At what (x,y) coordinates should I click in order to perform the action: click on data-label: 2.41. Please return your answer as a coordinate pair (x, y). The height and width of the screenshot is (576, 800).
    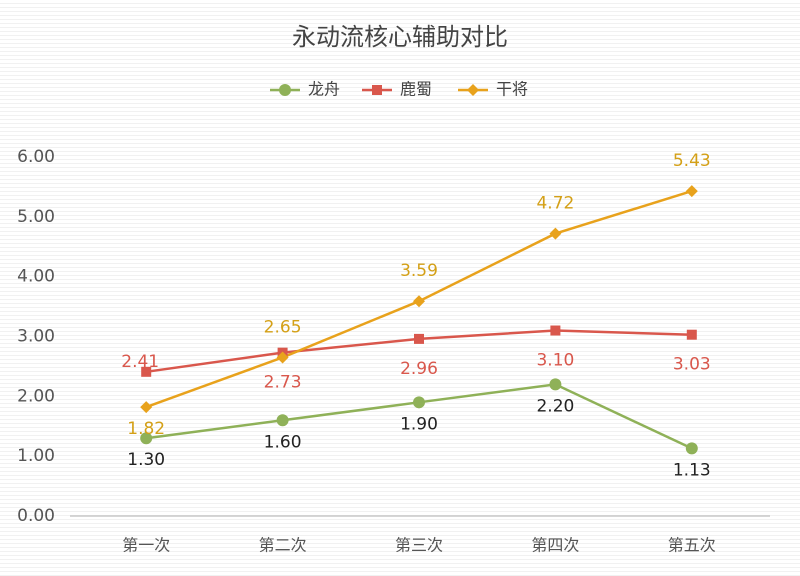
    Looking at the image, I should click on (140, 362).